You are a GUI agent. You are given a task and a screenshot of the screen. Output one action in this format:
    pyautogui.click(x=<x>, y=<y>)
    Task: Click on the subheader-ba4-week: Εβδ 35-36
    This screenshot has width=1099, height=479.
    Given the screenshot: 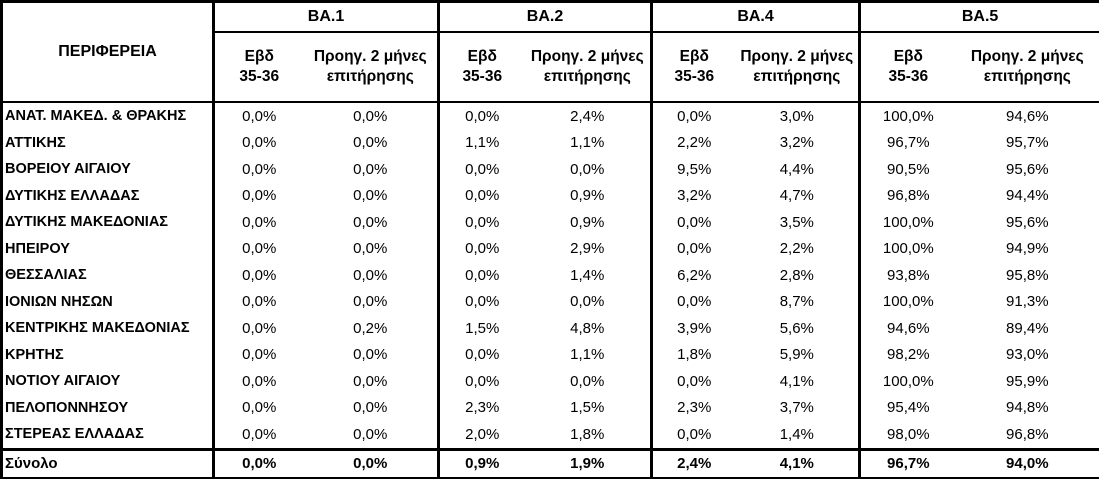 What is the action you would take?
    pyautogui.click(x=693, y=67)
    